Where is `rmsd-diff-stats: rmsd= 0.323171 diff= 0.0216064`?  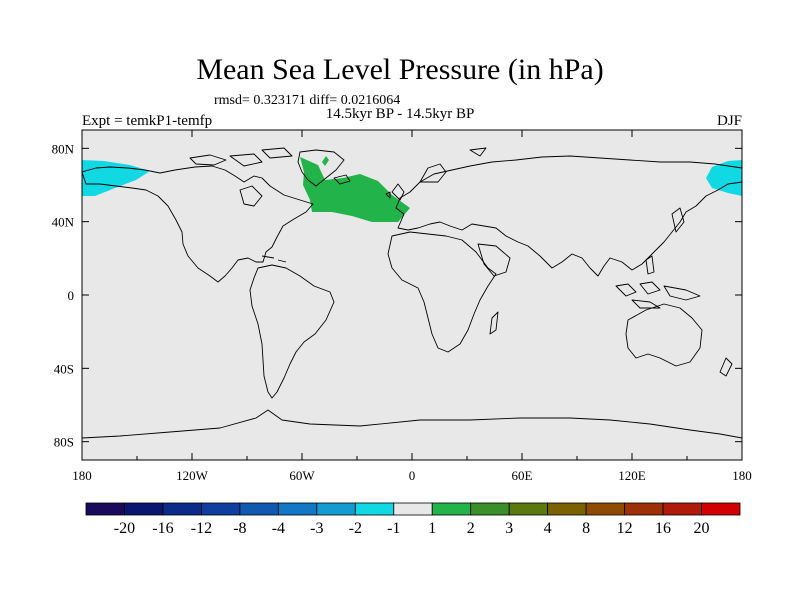 rmsd-diff-stats: rmsd= 0.323171 diff= 0.0216064 is located at coordinates (307, 100).